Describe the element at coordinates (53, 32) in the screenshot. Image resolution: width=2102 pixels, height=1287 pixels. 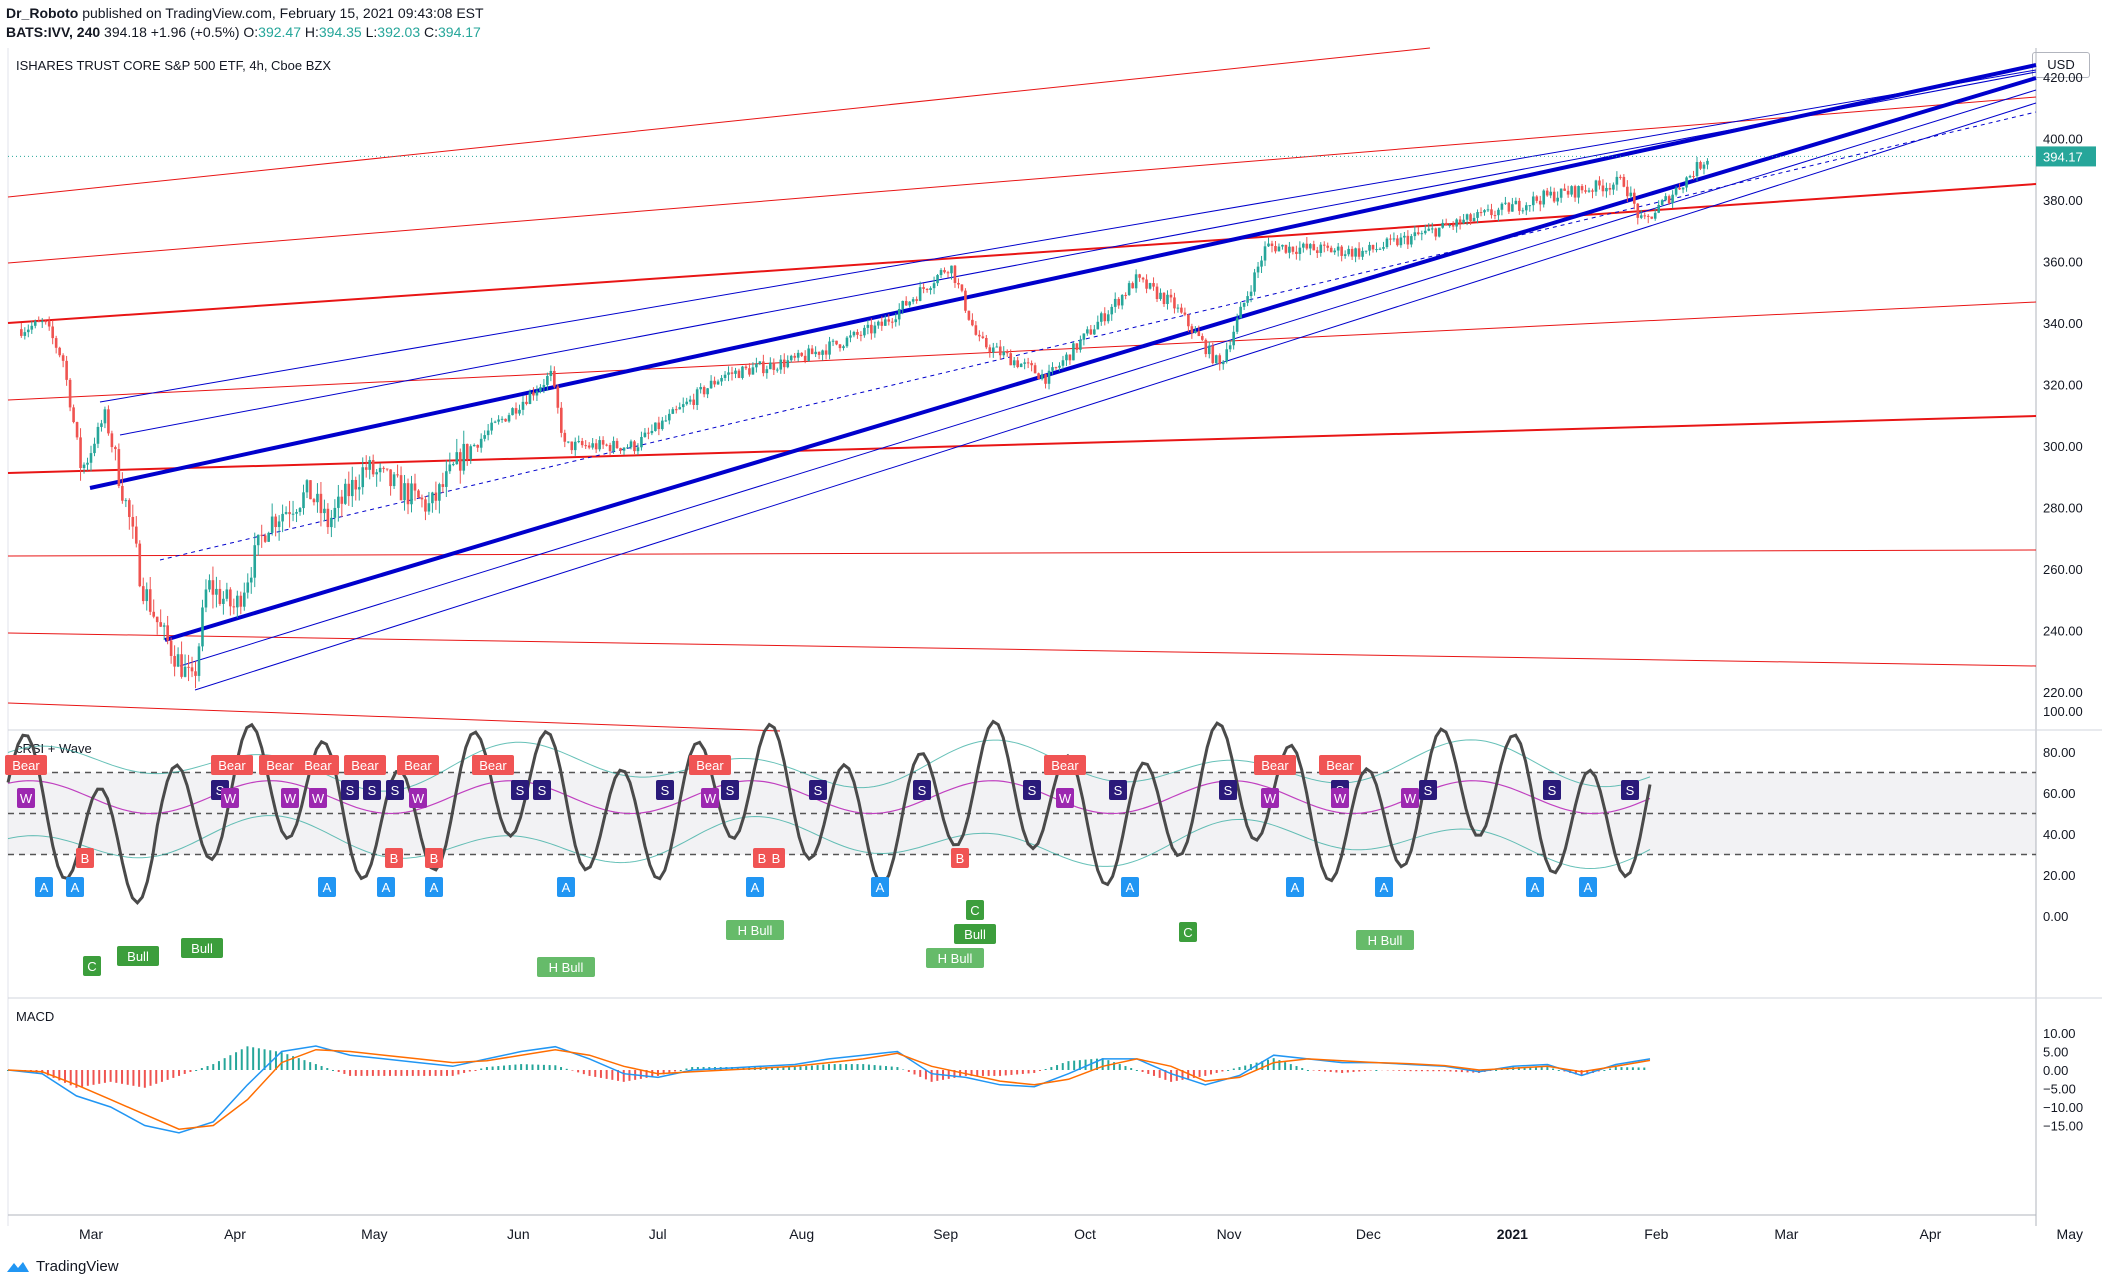
I see `symbol-label: BATS:IVV, 240` at that location.